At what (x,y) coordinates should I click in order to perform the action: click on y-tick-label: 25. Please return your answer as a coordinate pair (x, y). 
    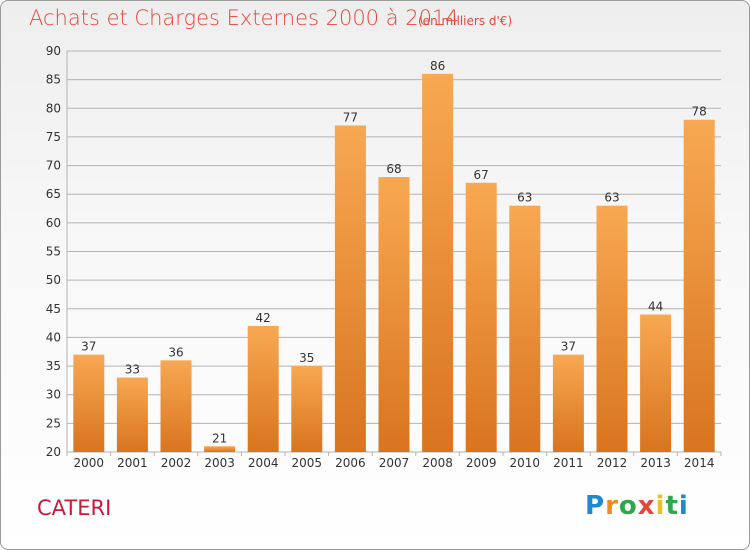
    Looking at the image, I should click on (53, 423).